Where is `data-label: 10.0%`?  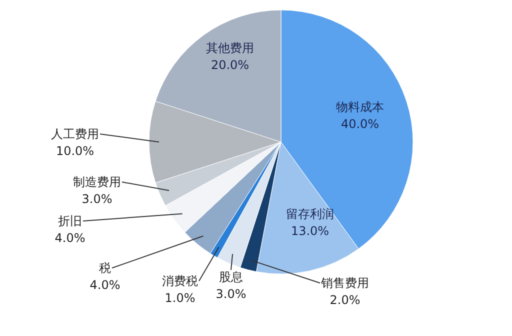
data-label: 10.0% is located at coordinates (75, 151).